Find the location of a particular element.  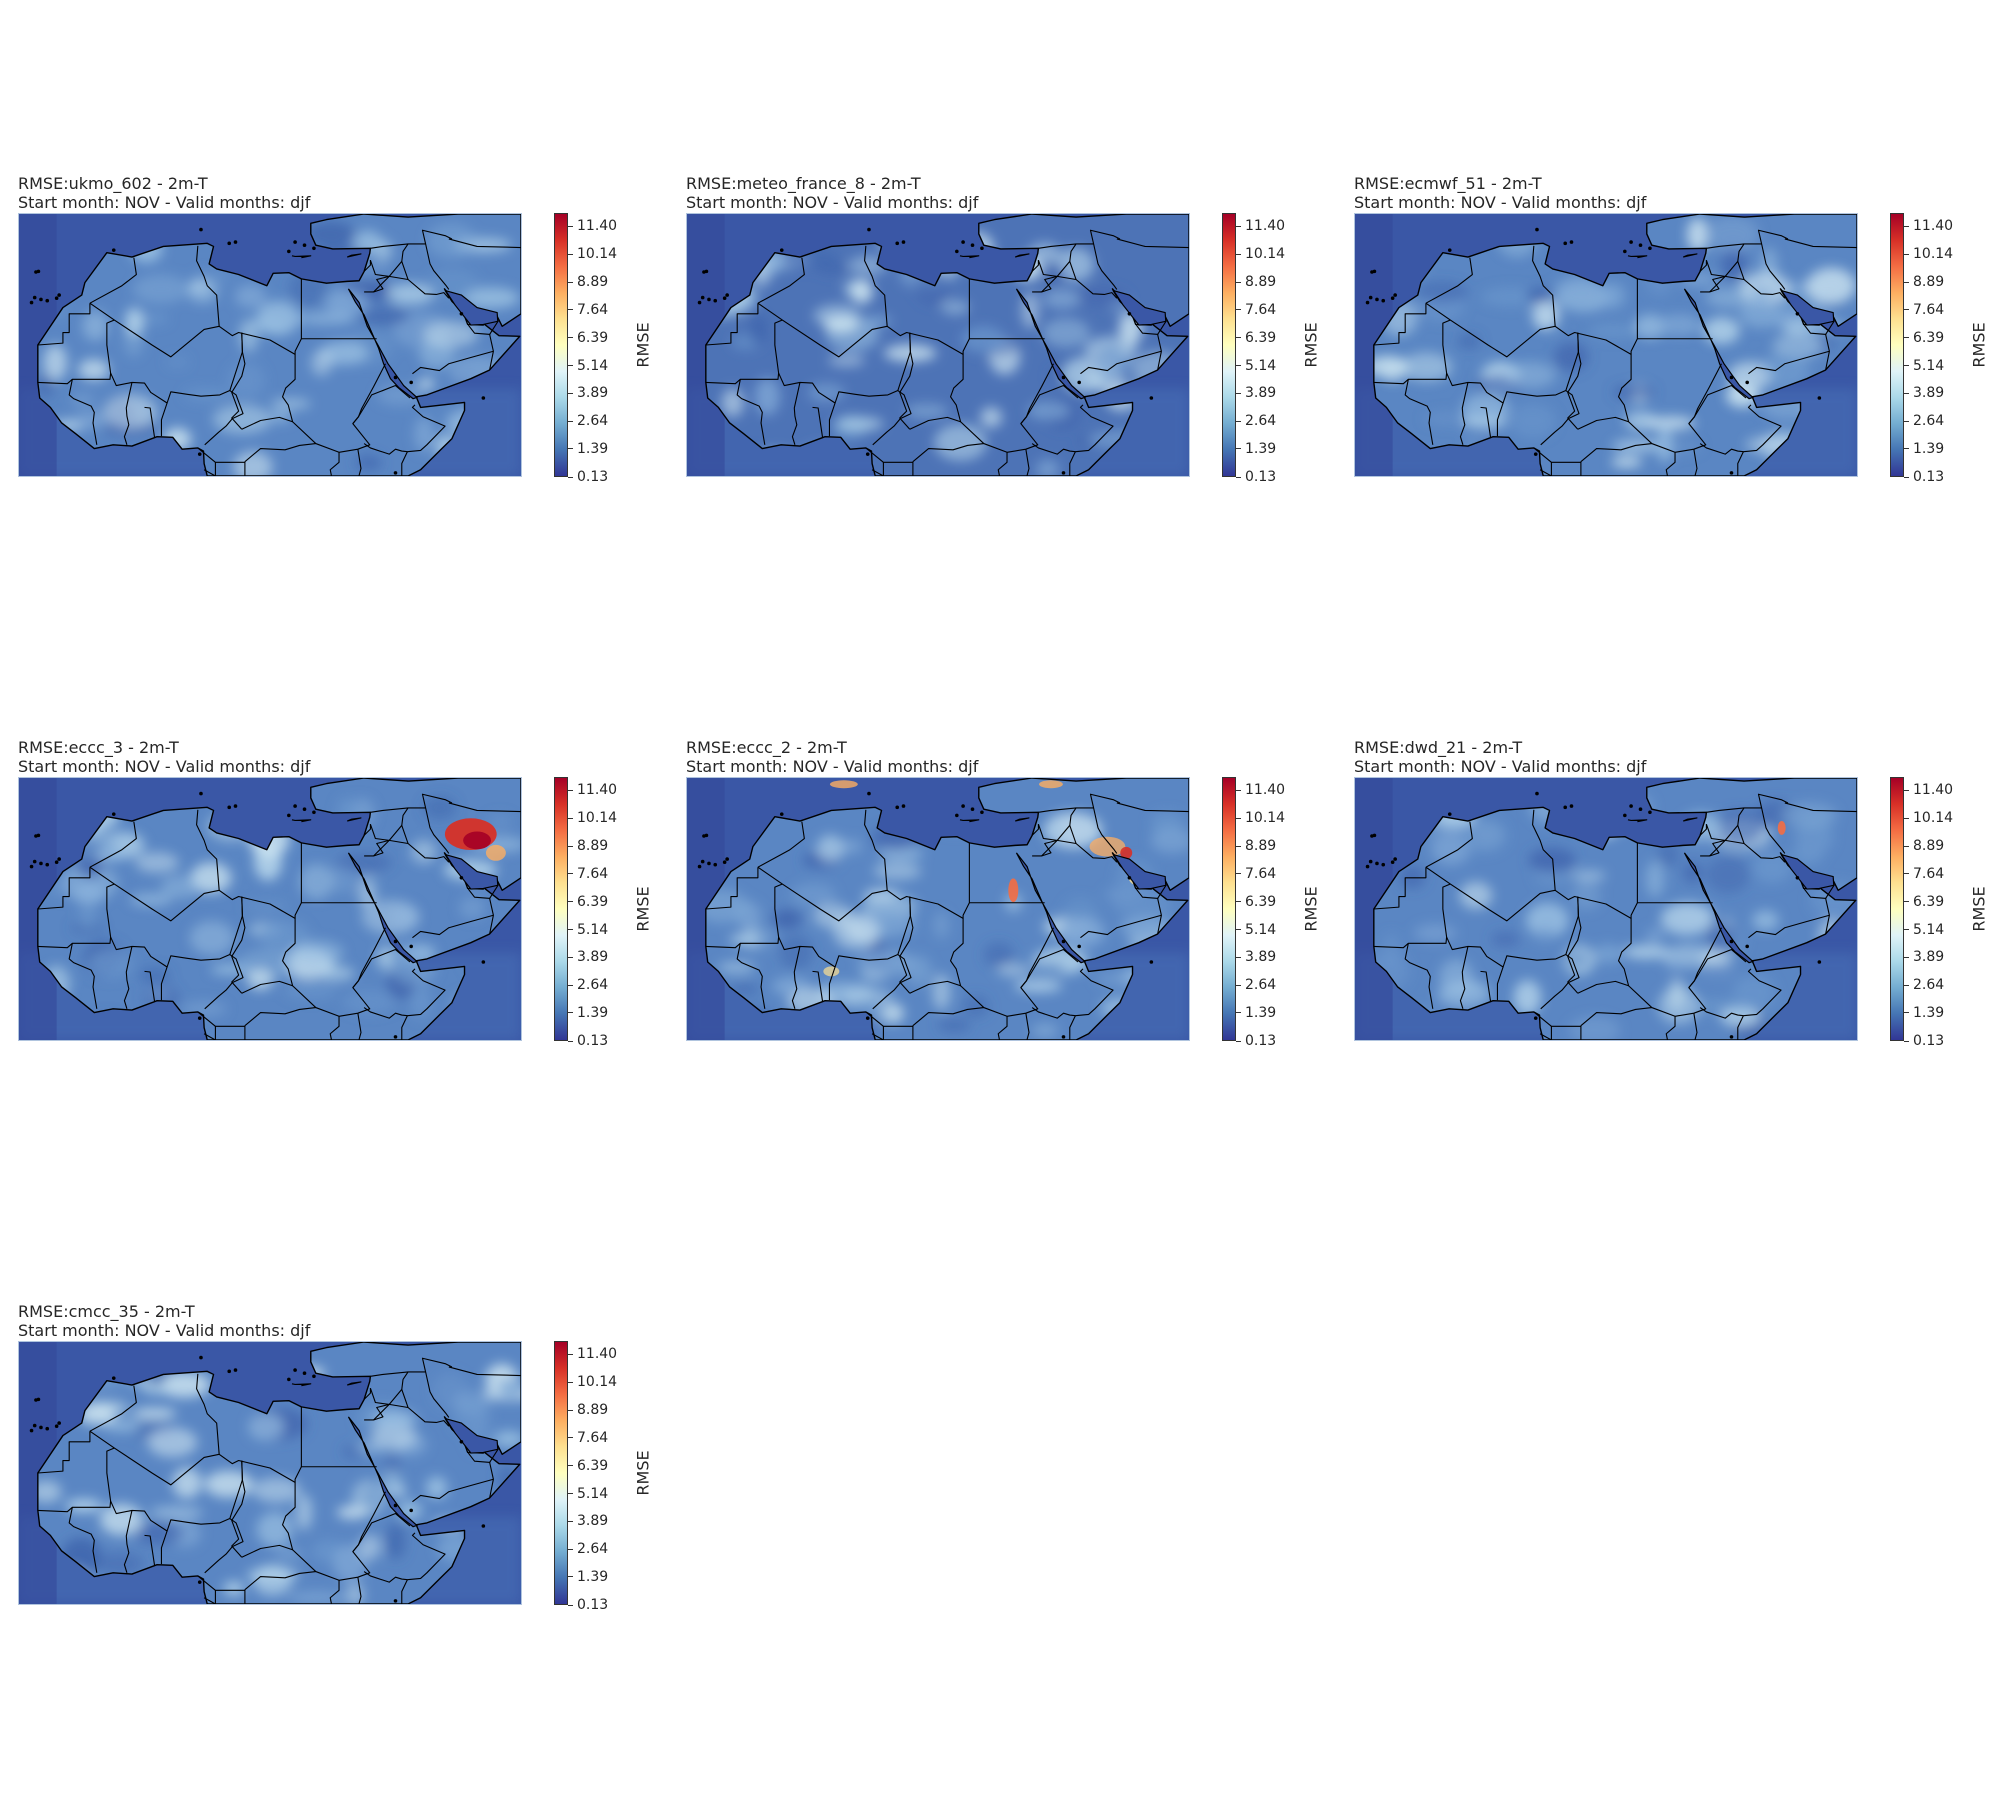

colorbar-tick-label: 8.89 is located at coordinates (1256, 846).